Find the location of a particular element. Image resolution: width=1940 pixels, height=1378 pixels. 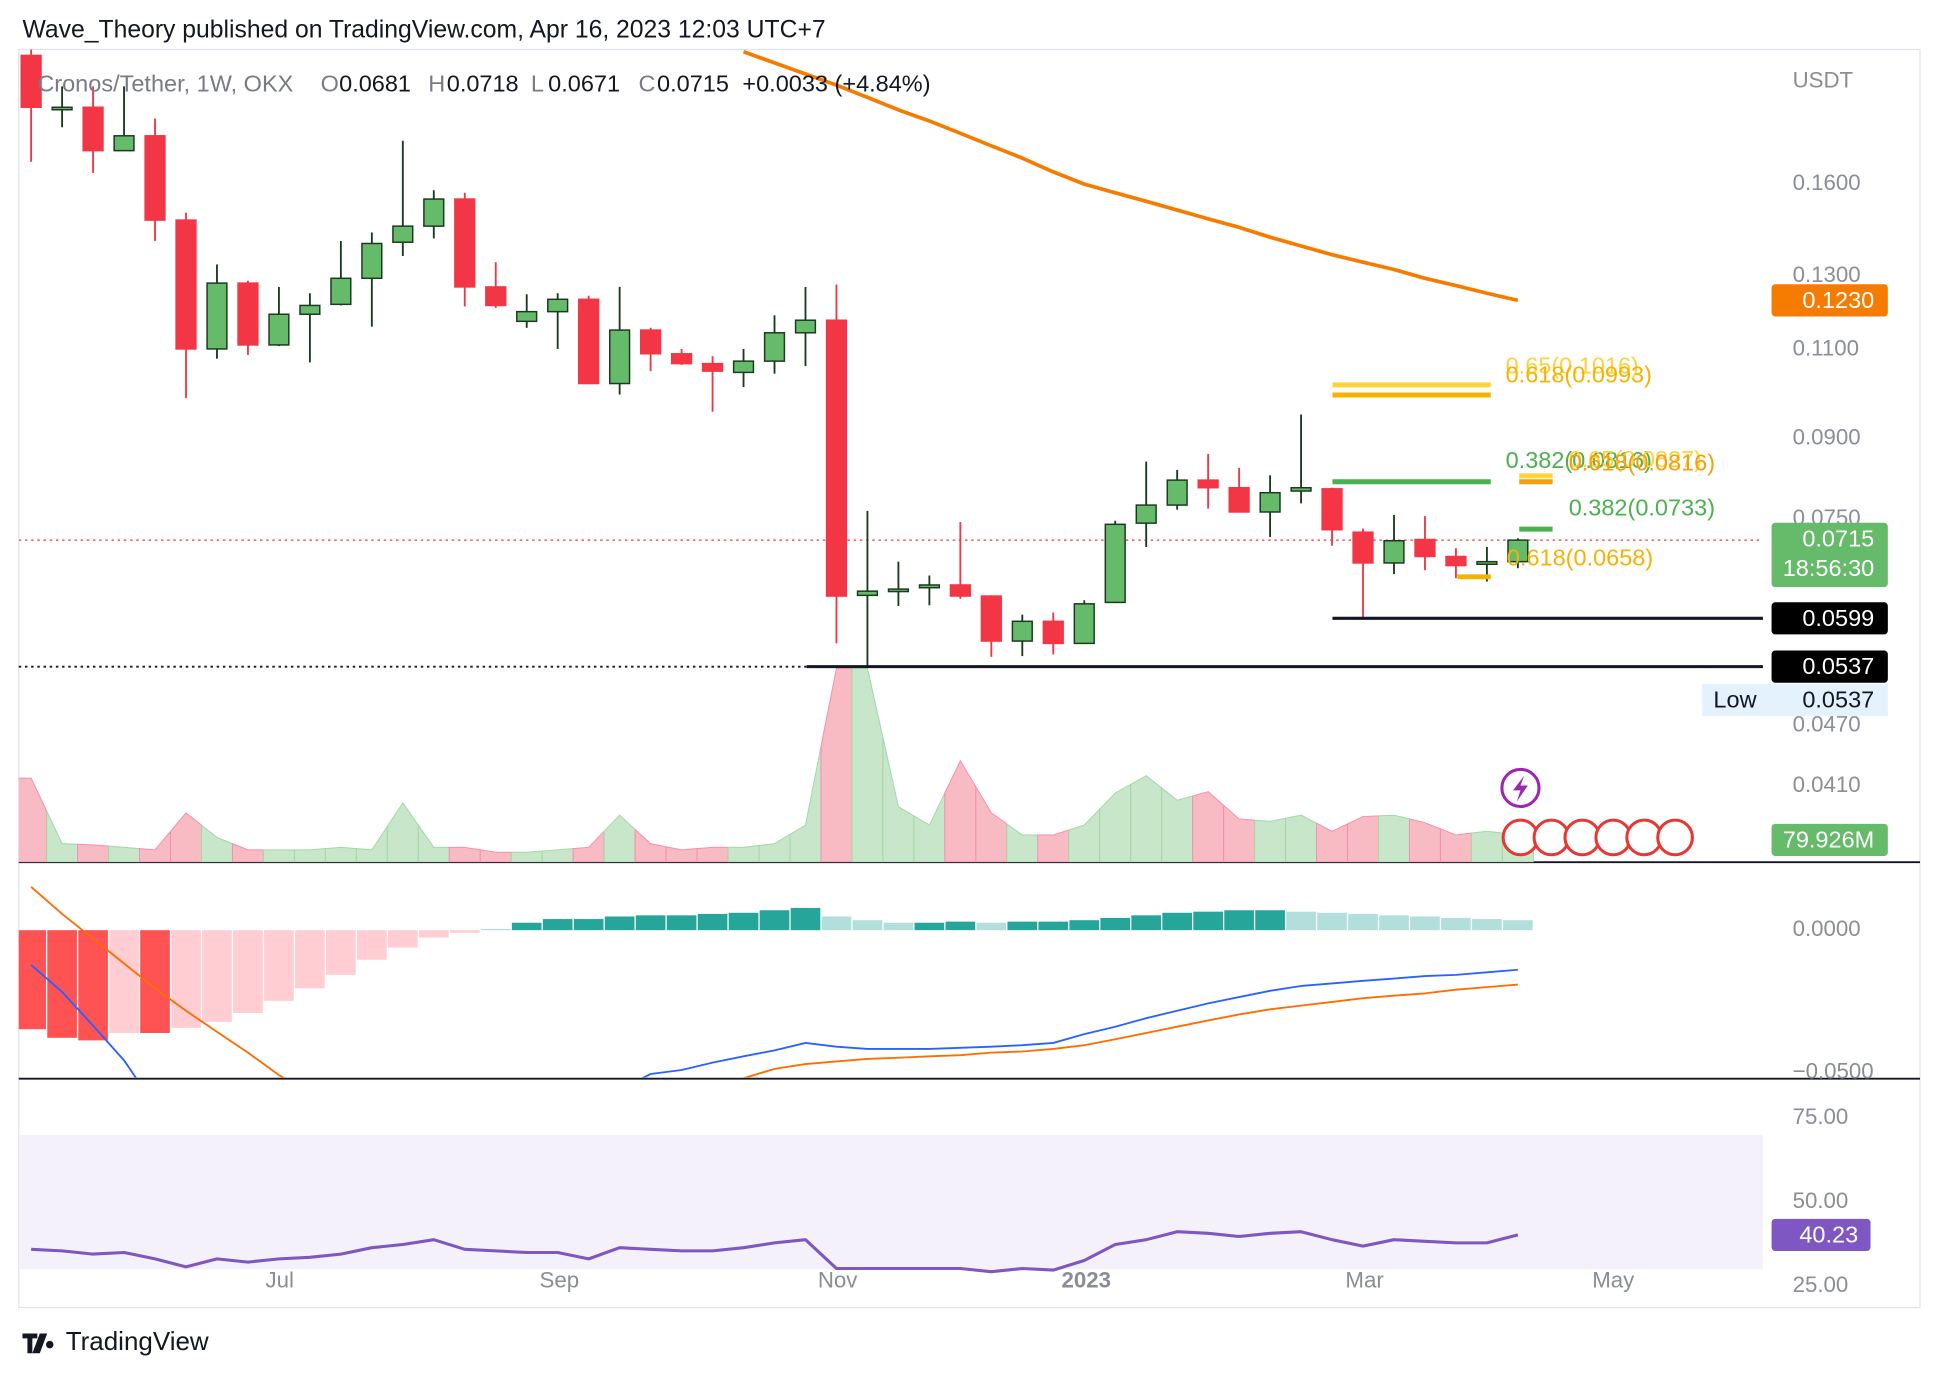

volume-label: 79.926M is located at coordinates (1828, 839).